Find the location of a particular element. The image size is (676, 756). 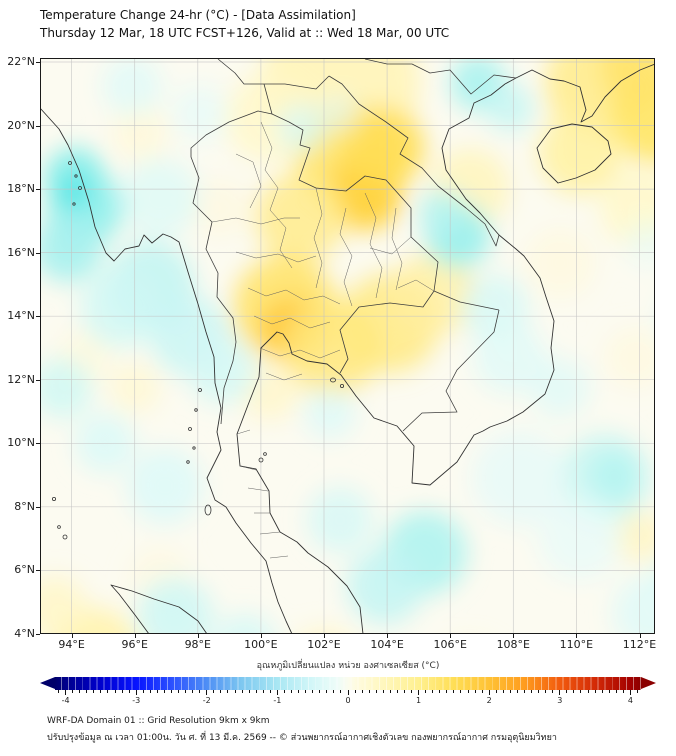

coastline-hainan-island is located at coordinates (574, 153).